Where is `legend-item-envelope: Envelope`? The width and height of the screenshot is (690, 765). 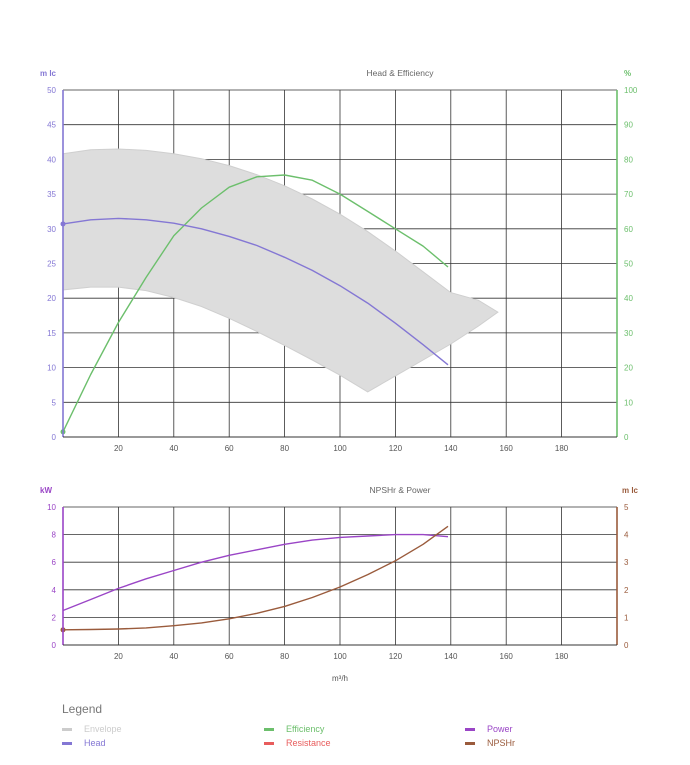
legend-item-envelope: Envelope is located at coordinates (92, 729).